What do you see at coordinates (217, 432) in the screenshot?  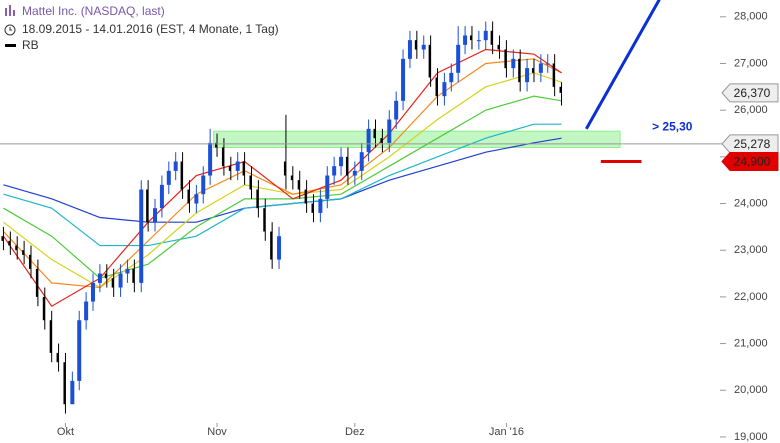 I see `x-tick-label: Nov` at bounding box center [217, 432].